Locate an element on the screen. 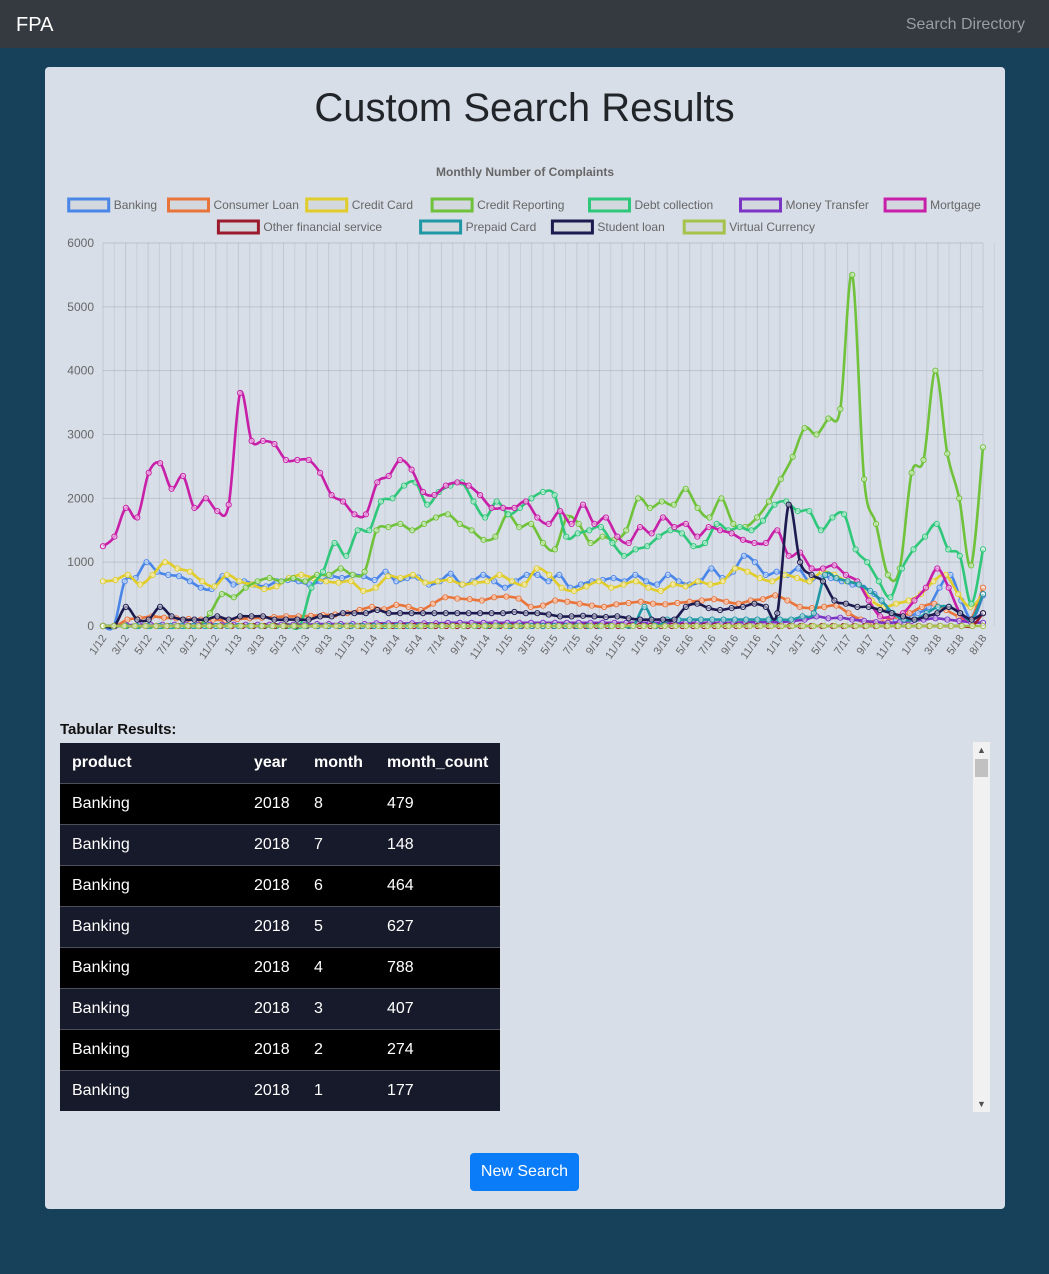  brand-logo: FPA is located at coordinates (35, 25).